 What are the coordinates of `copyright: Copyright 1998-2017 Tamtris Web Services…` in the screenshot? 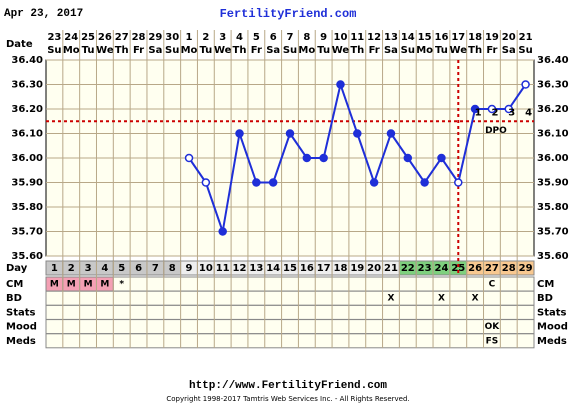 It's located at (287, 399).